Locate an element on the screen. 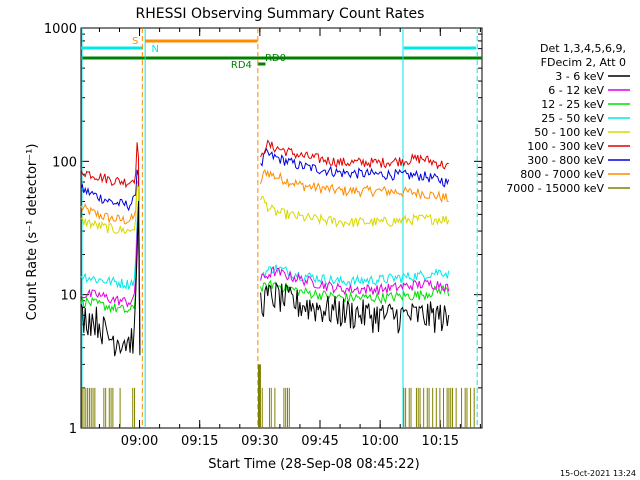  legend-label: 12 - 25 keV is located at coordinates (572, 104).